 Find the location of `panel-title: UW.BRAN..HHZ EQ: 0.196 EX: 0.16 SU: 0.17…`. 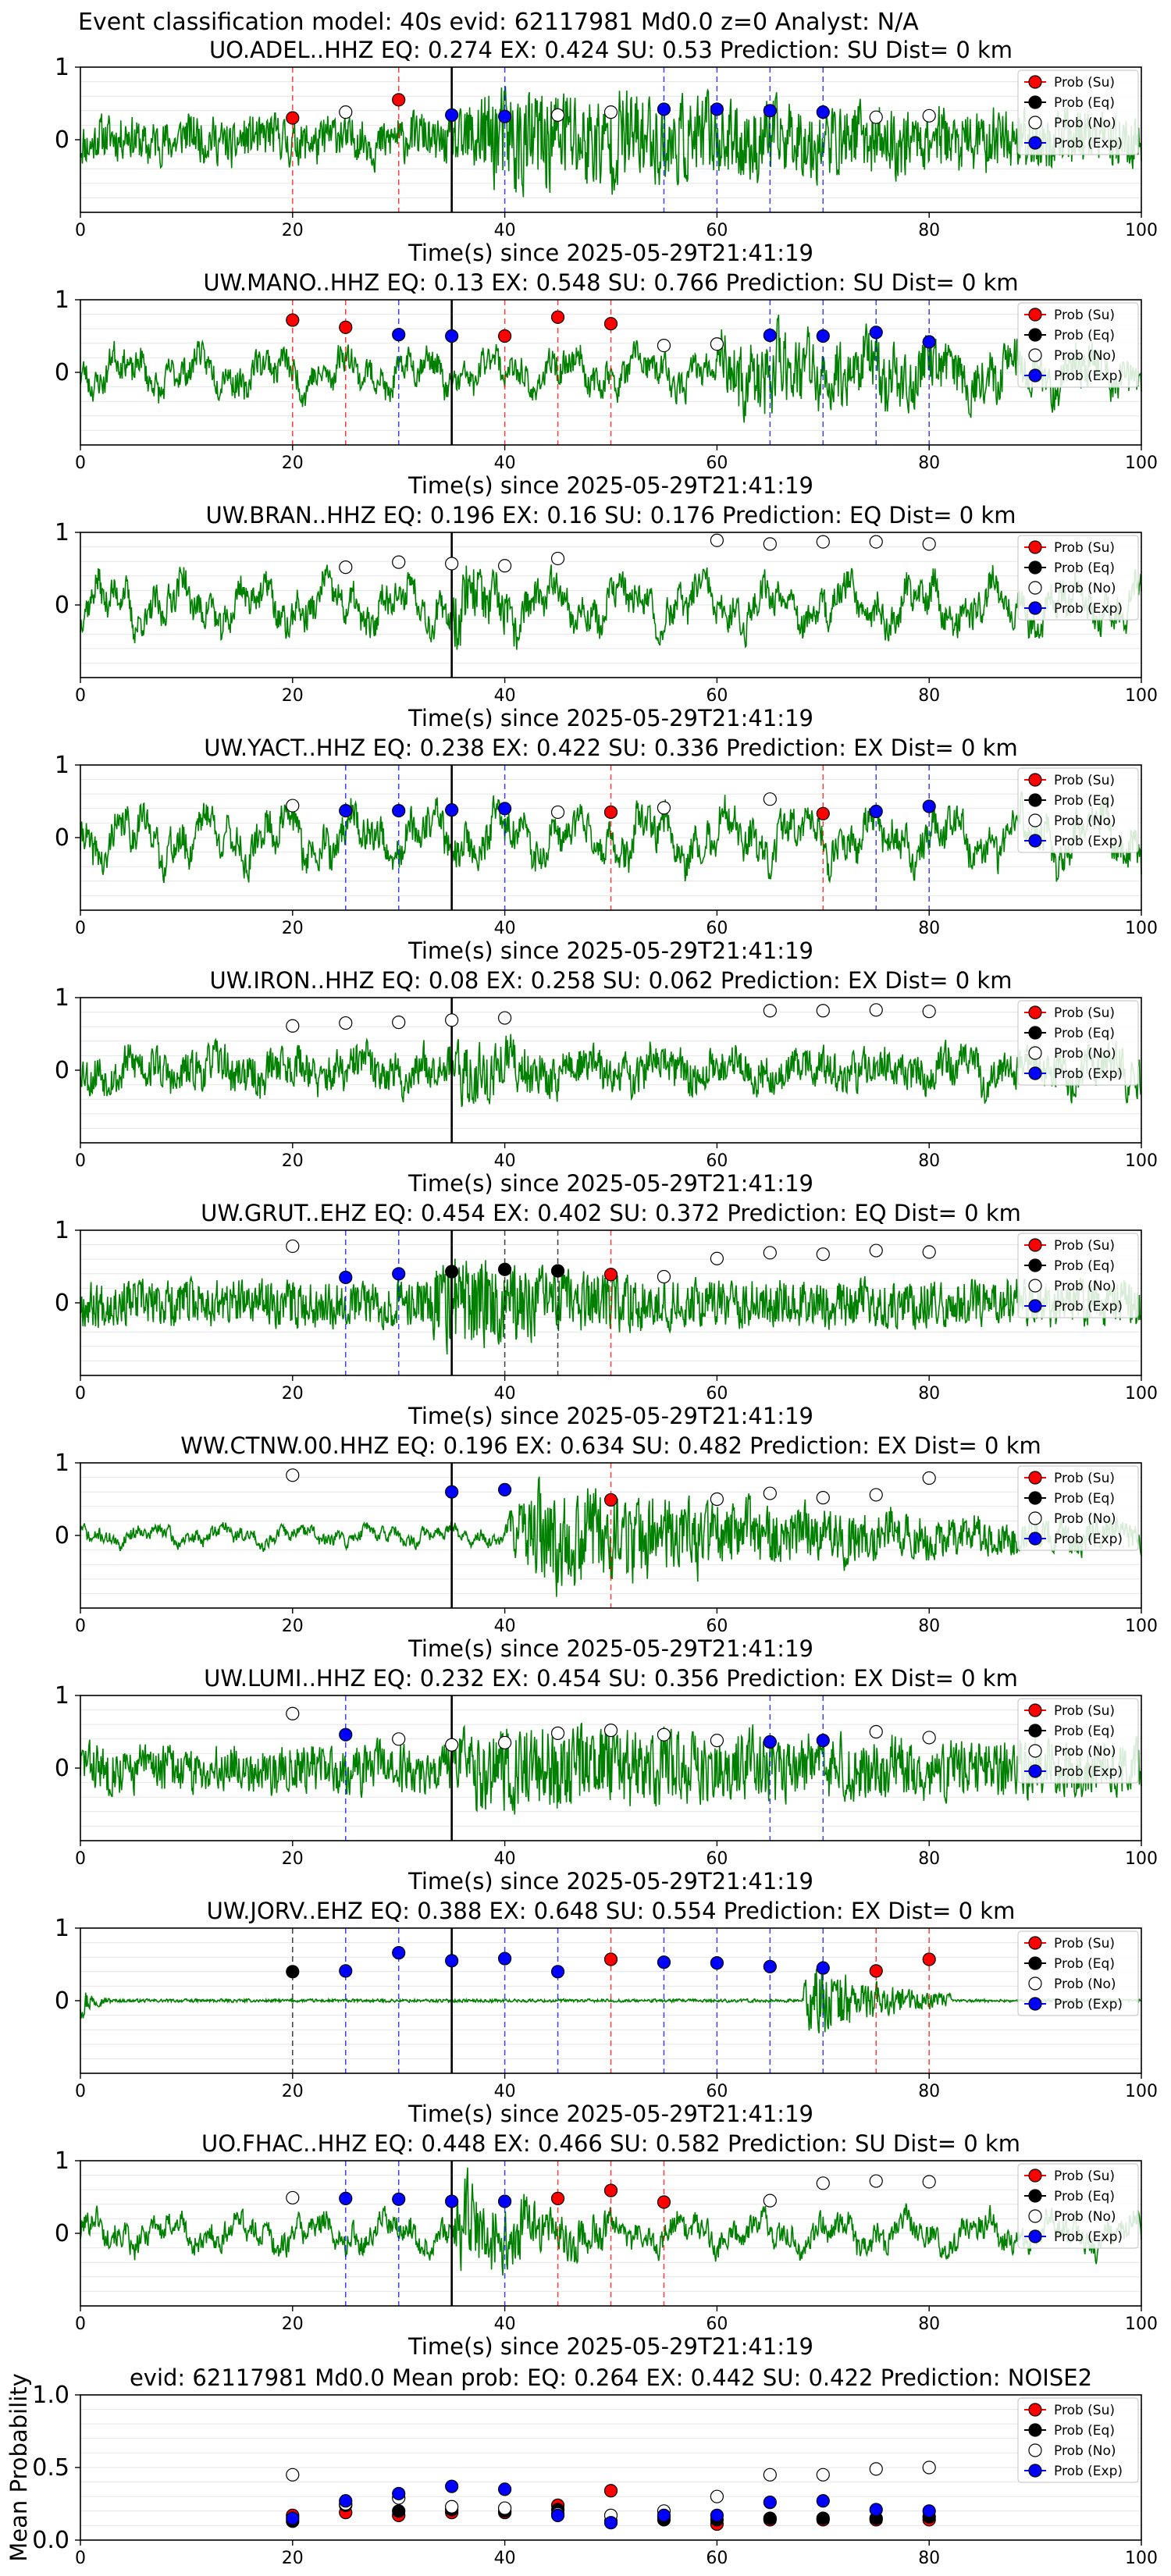

panel-title: UW.BRAN..HHZ EQ: 0.196 EX: 0.16 SU: 0.17… is located at coordinates (610, 515).